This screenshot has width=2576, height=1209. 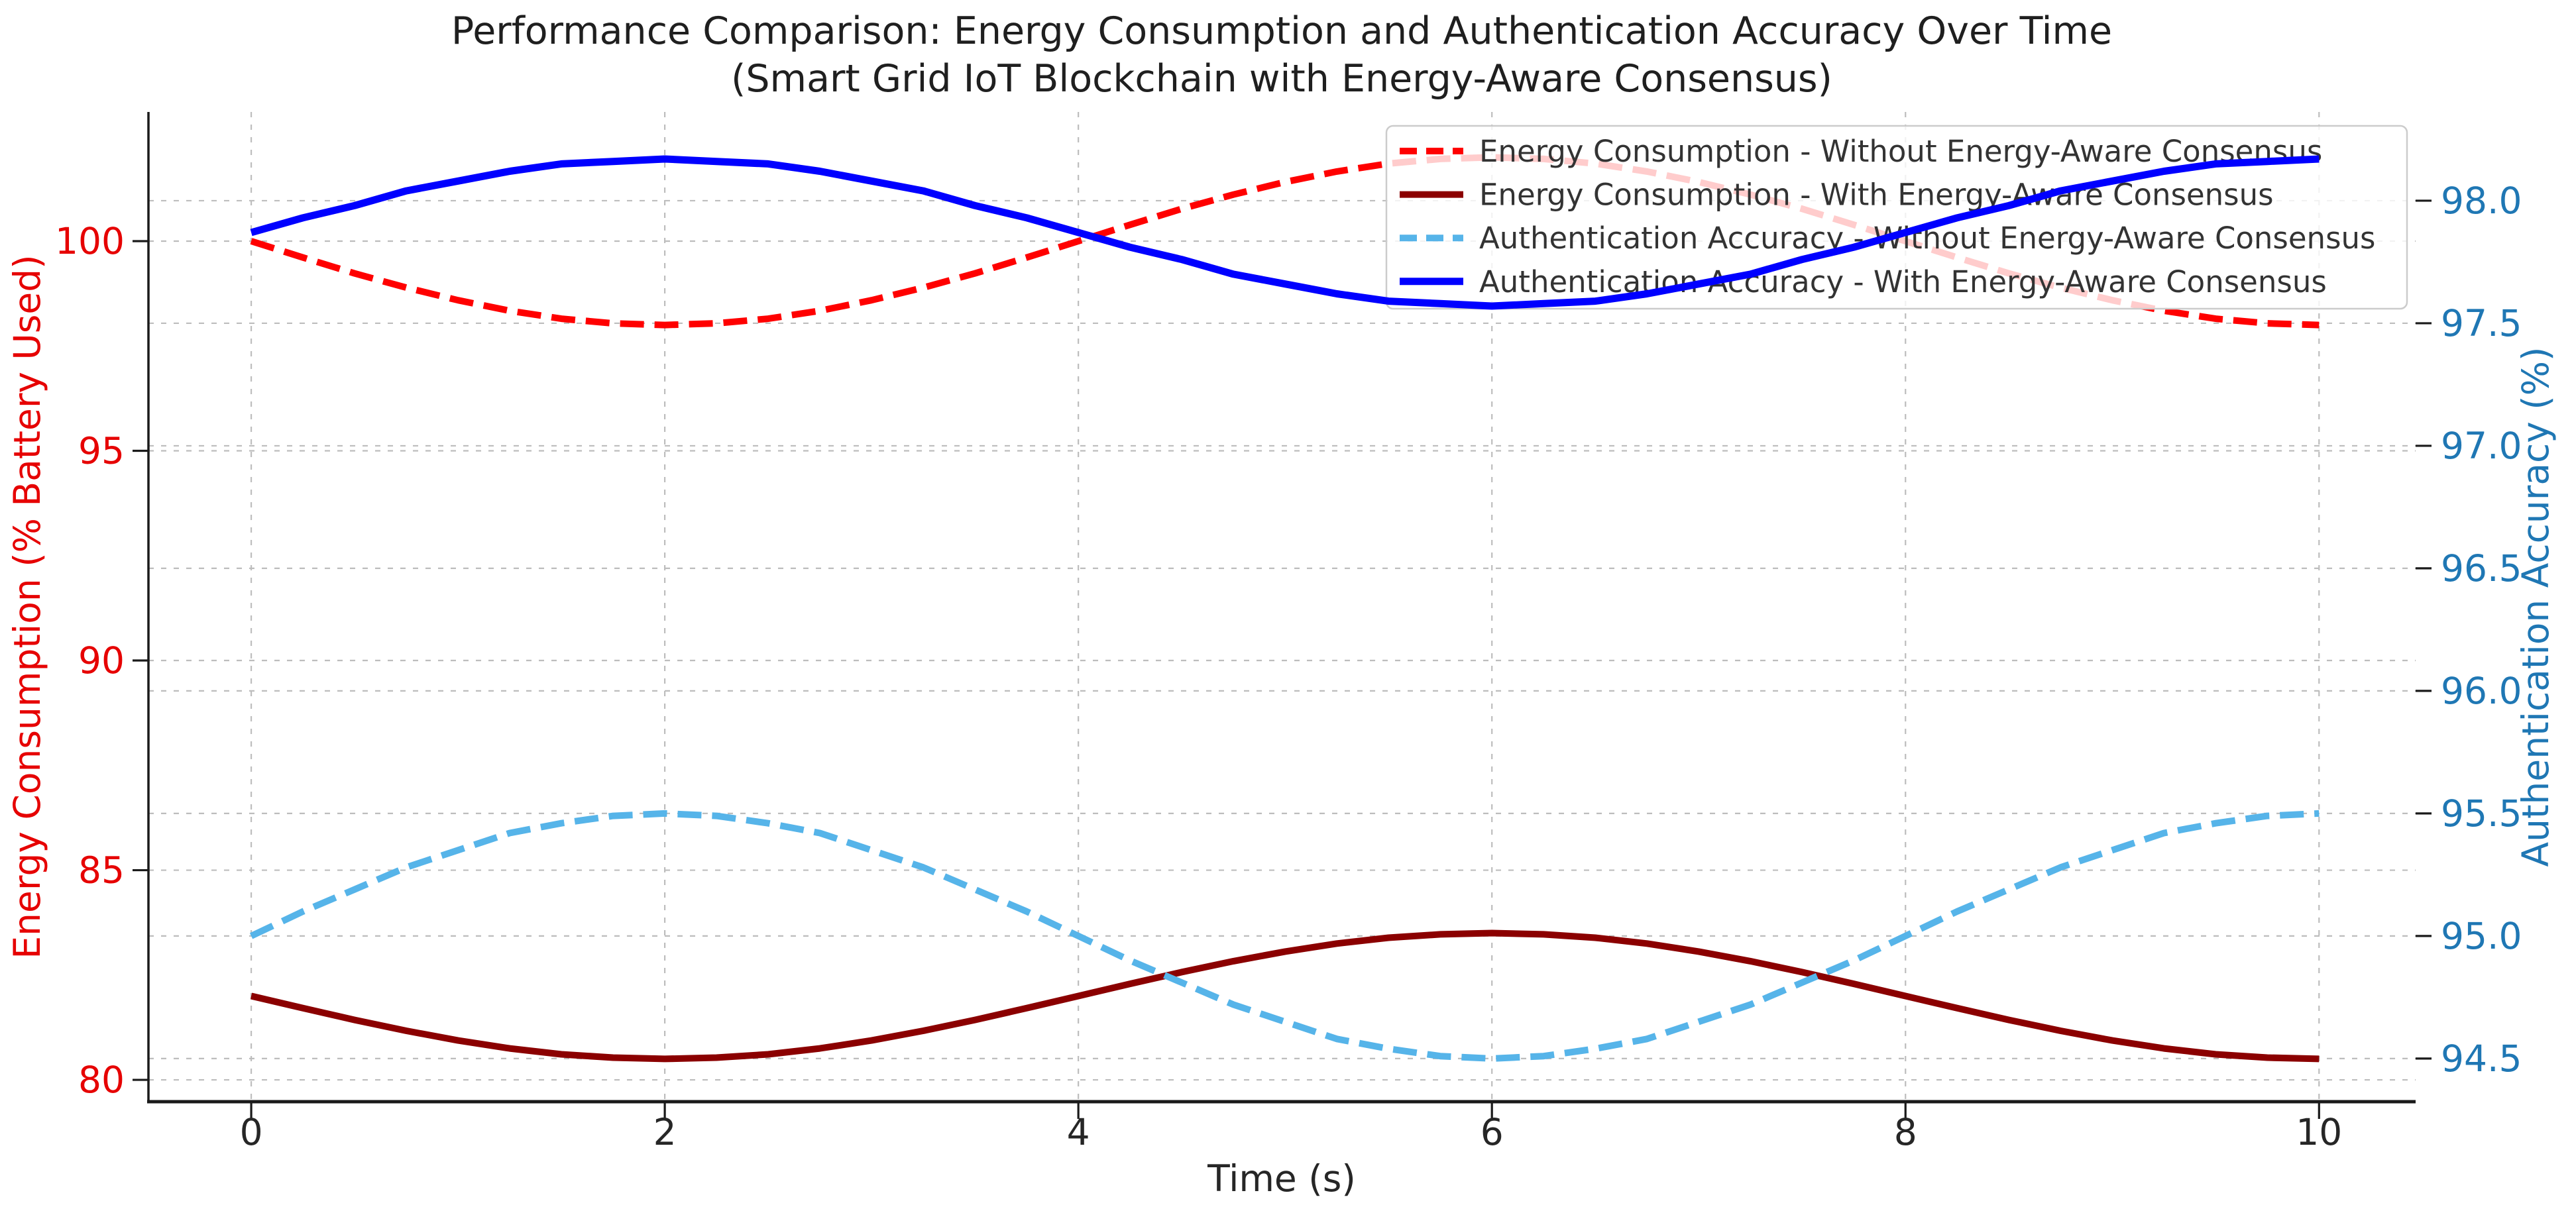 I want to click on y-left-tick-label: 95, so click(x=102, y=451).